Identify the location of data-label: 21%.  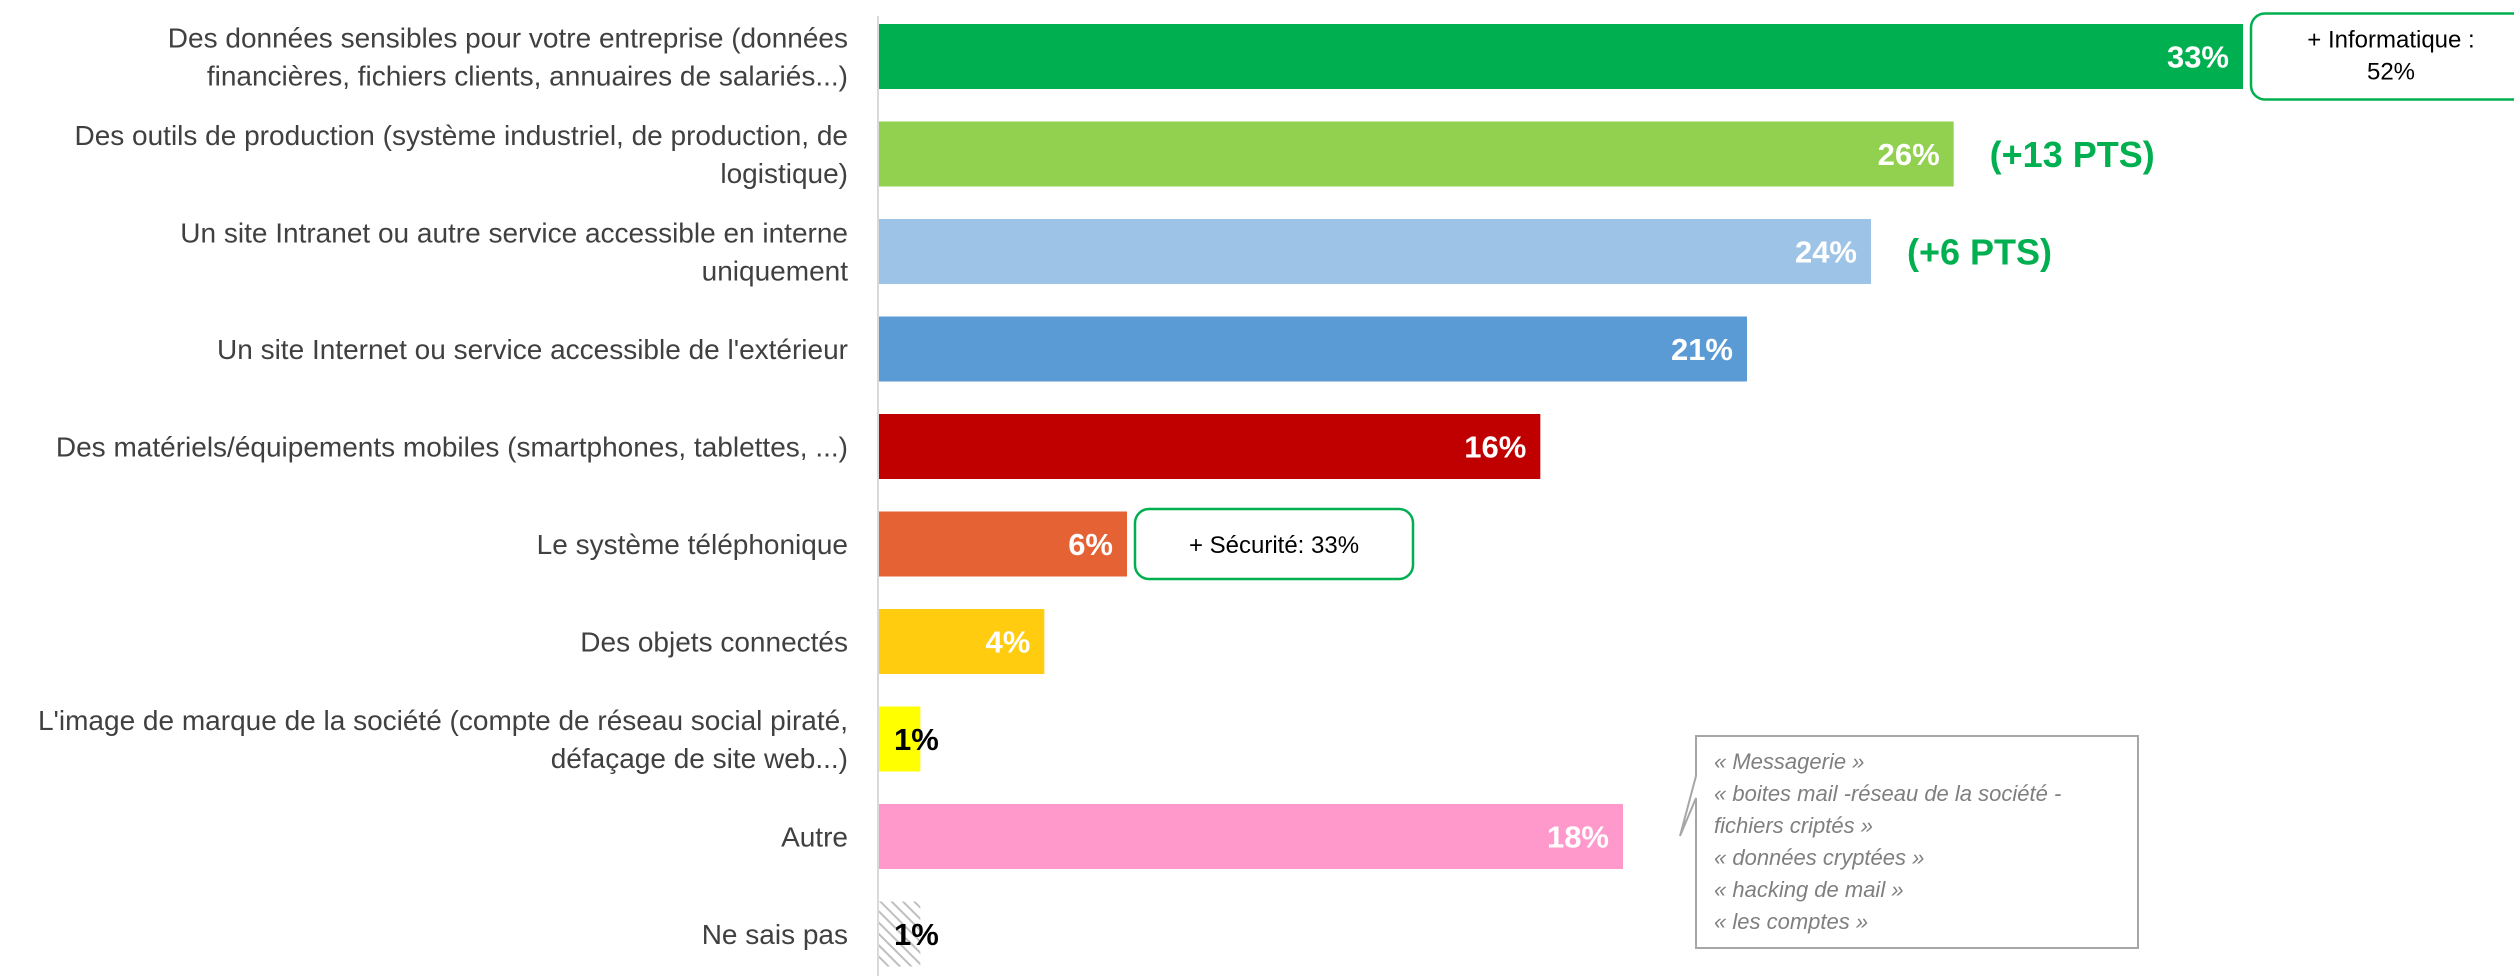
(1702, 349).